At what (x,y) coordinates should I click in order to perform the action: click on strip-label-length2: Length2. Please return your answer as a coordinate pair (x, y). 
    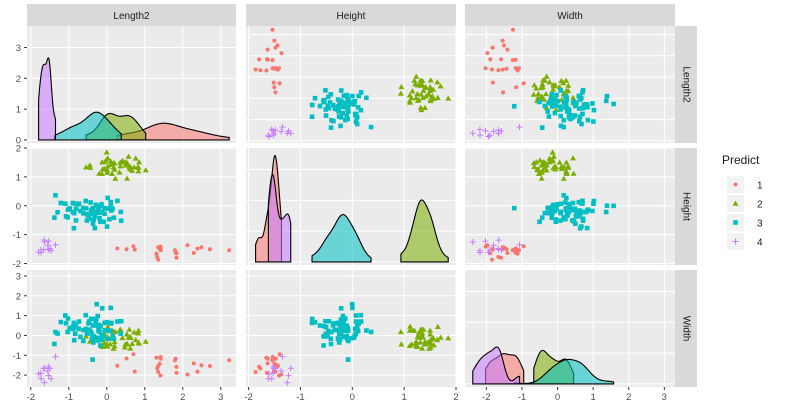
    Looking at the image, I should click on (131, 16).